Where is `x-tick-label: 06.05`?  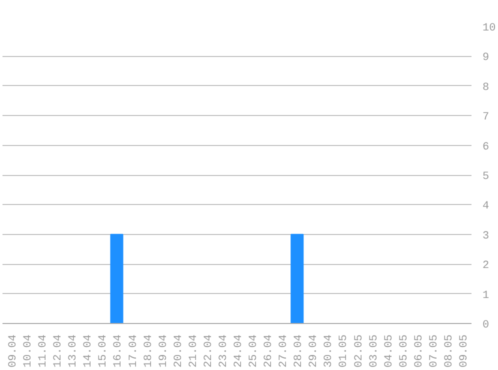 x-tick-label: 06.05 is located at coordinates (419, 351).